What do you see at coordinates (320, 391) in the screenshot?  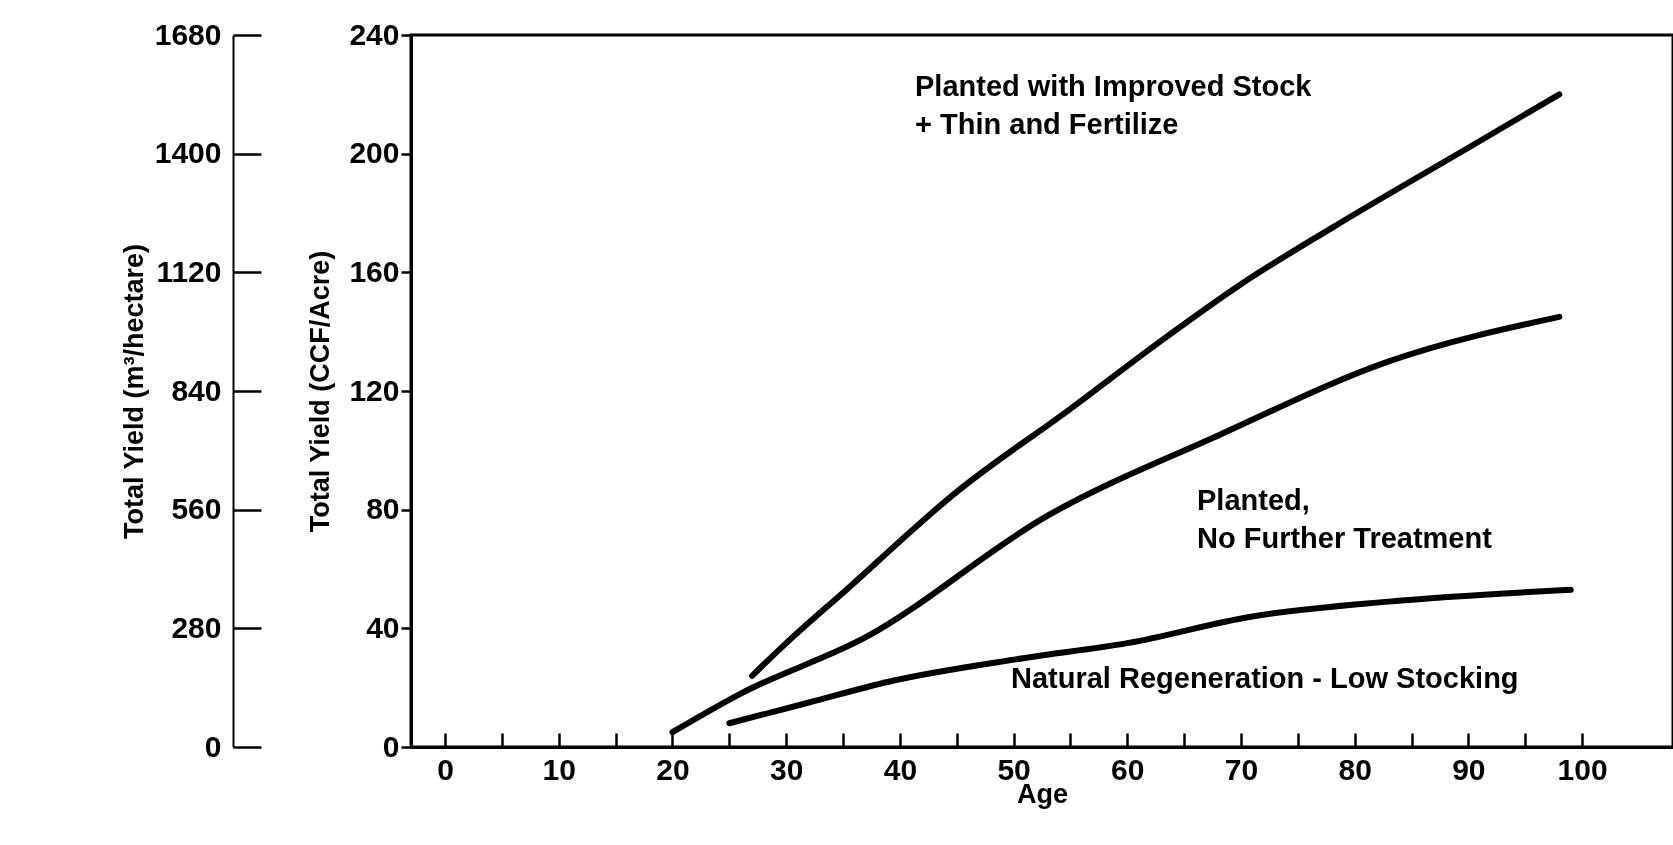 I see `y-axis-title: Total Yield (CCF/Acre)` at bounding box center [320, 391].